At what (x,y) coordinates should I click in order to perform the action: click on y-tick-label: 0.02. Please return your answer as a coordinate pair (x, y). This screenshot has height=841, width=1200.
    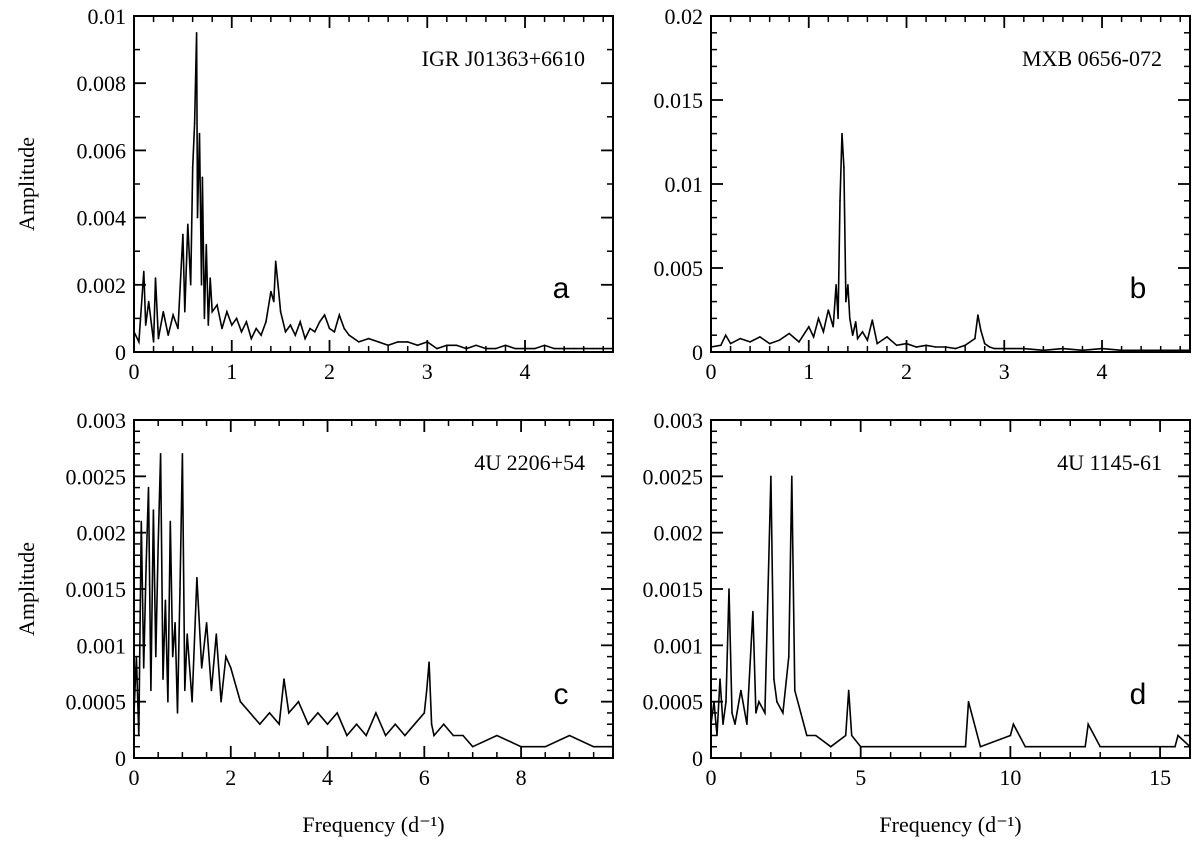
    Looking at the image, I should click on (684, 16).